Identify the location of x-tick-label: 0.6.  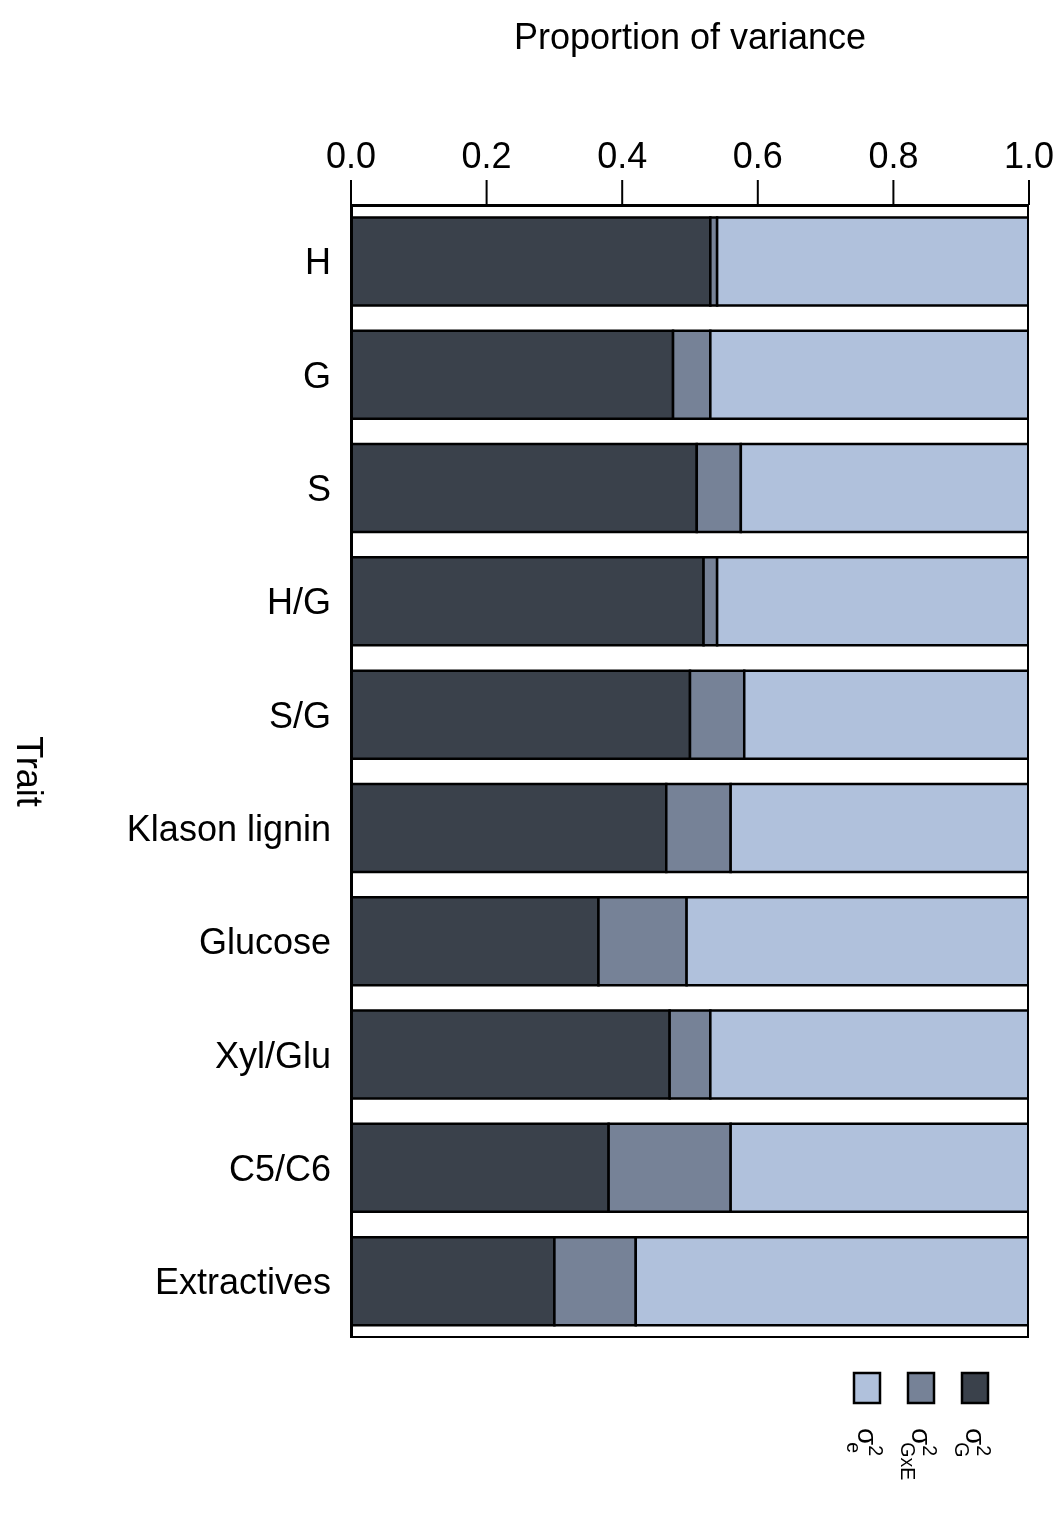
(757, 155).